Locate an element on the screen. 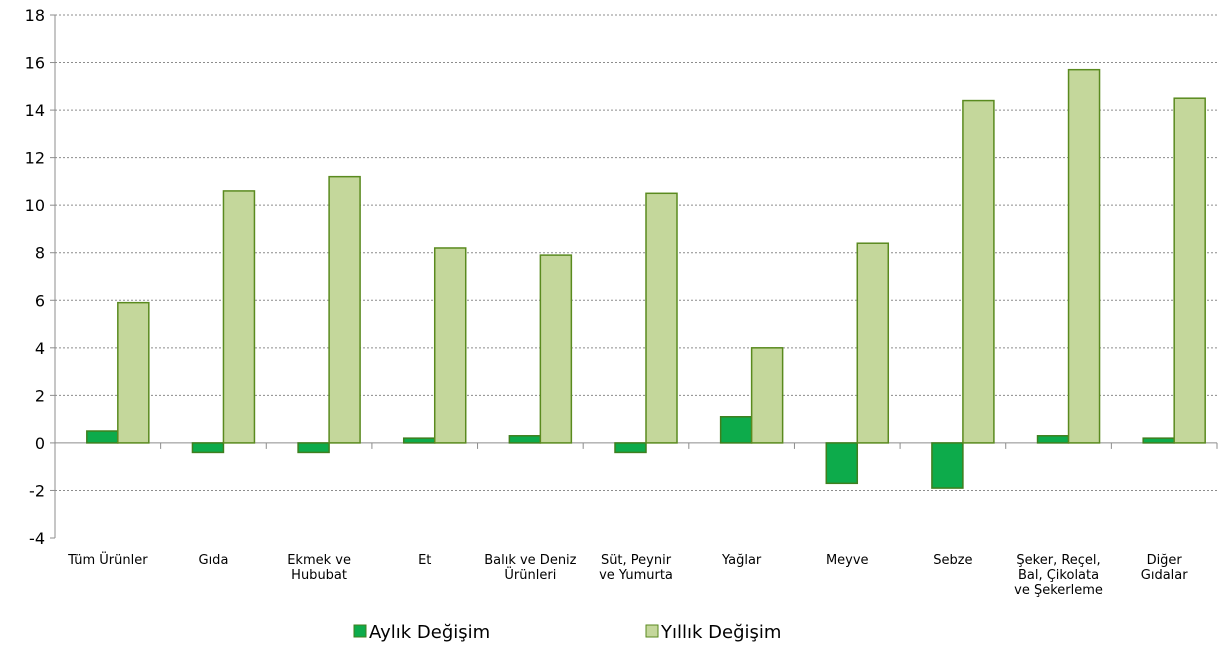 This screenshot has height=655, width=1219. y-tick-label: 14 is located at coordinates (35, 110).